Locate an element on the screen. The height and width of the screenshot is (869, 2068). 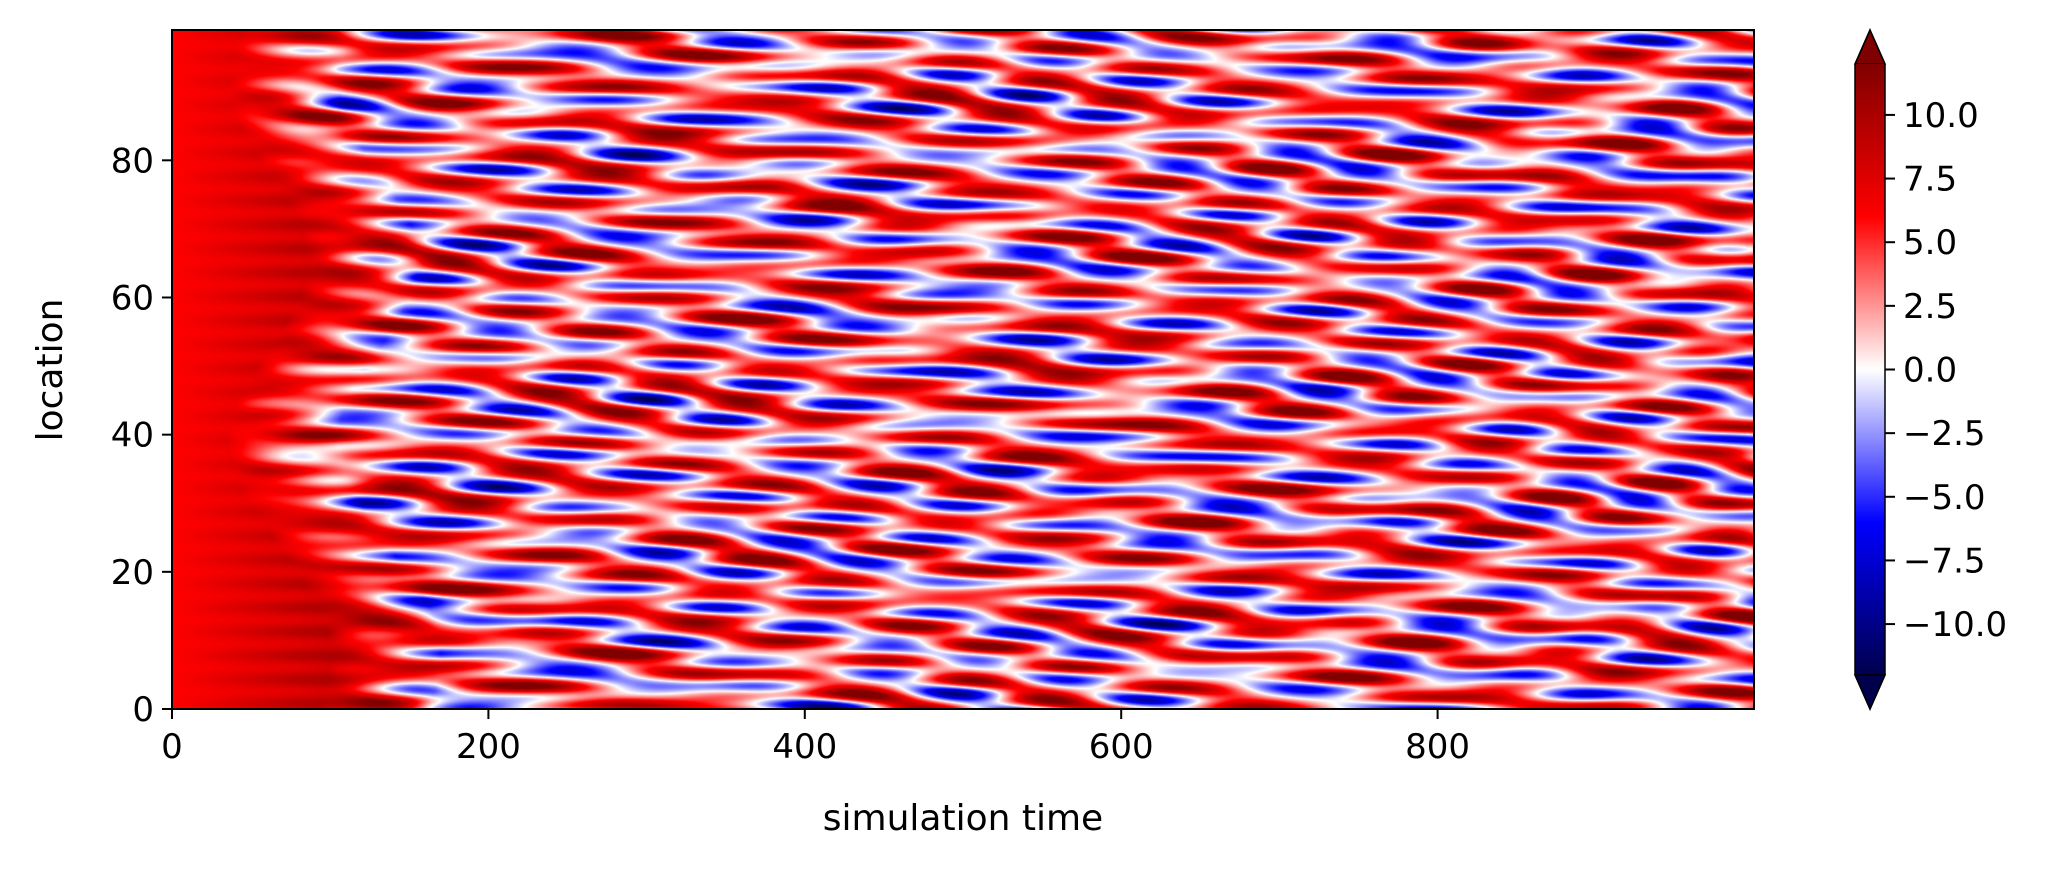
colorbar-outline is located at coordinates (1870, 369).